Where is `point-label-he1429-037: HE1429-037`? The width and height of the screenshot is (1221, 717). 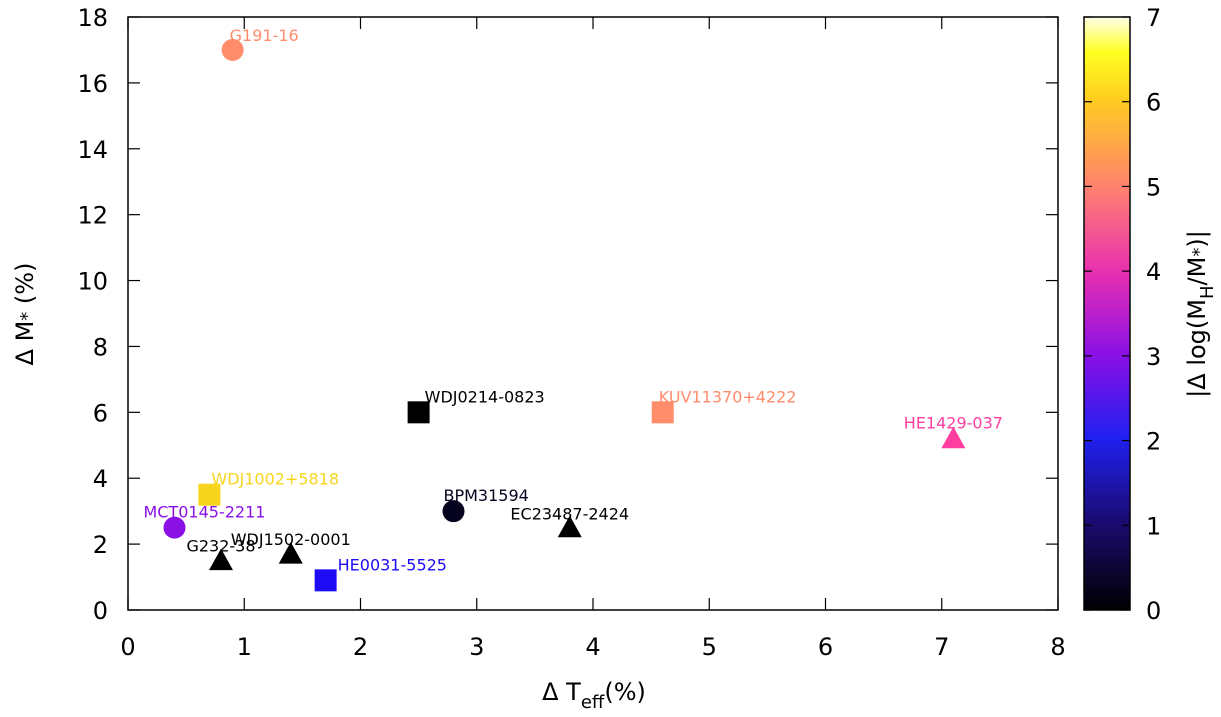
point-label-he1429-037: HE1429-037 is located at coordinates (953, 423).